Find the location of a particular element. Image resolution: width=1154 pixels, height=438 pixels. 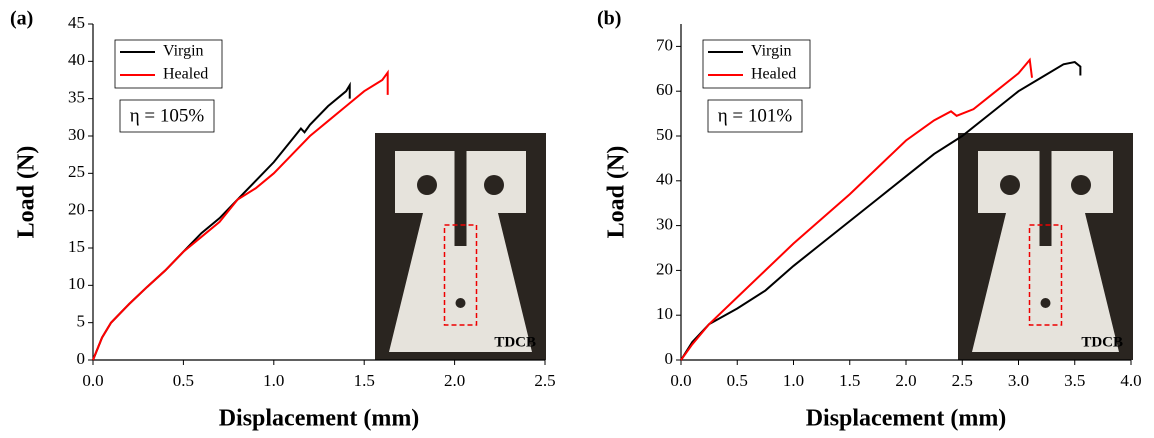

x-tick-label: 3.0 is located at coordinates (1018, 380).